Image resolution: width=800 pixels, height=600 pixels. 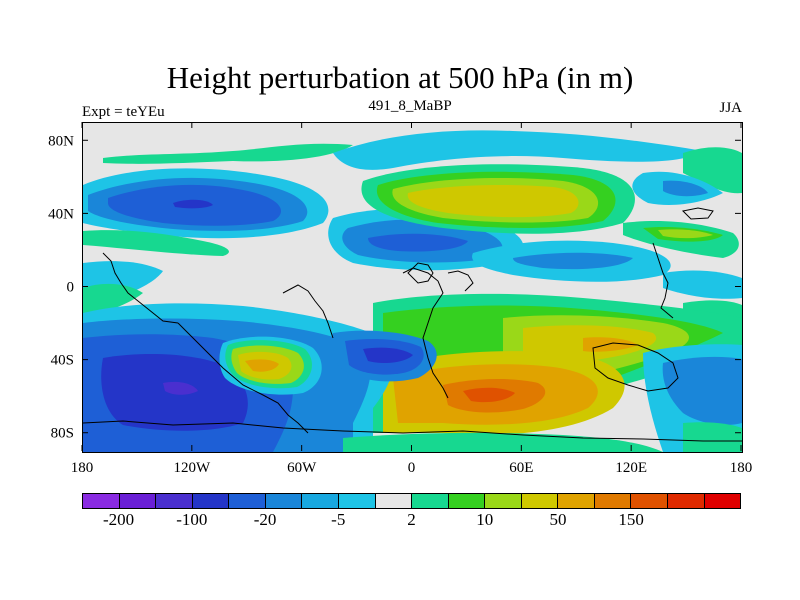 What do you see at coordinates (521, 468) in the screenshot?
I see `x-tick-label: 60E` at bounding box center [521, 468].